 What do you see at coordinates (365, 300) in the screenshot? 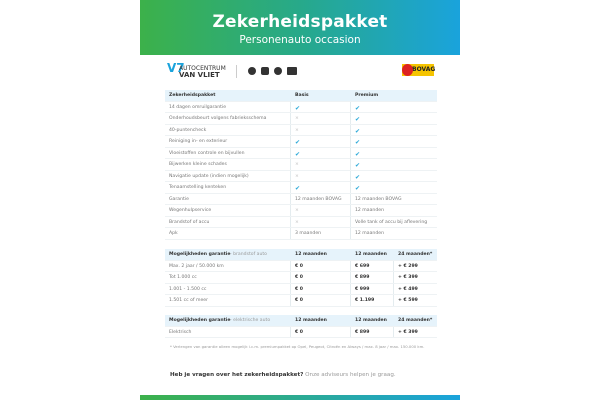
I see `table-cell: € 1.199` at bounding box center [365, 300].